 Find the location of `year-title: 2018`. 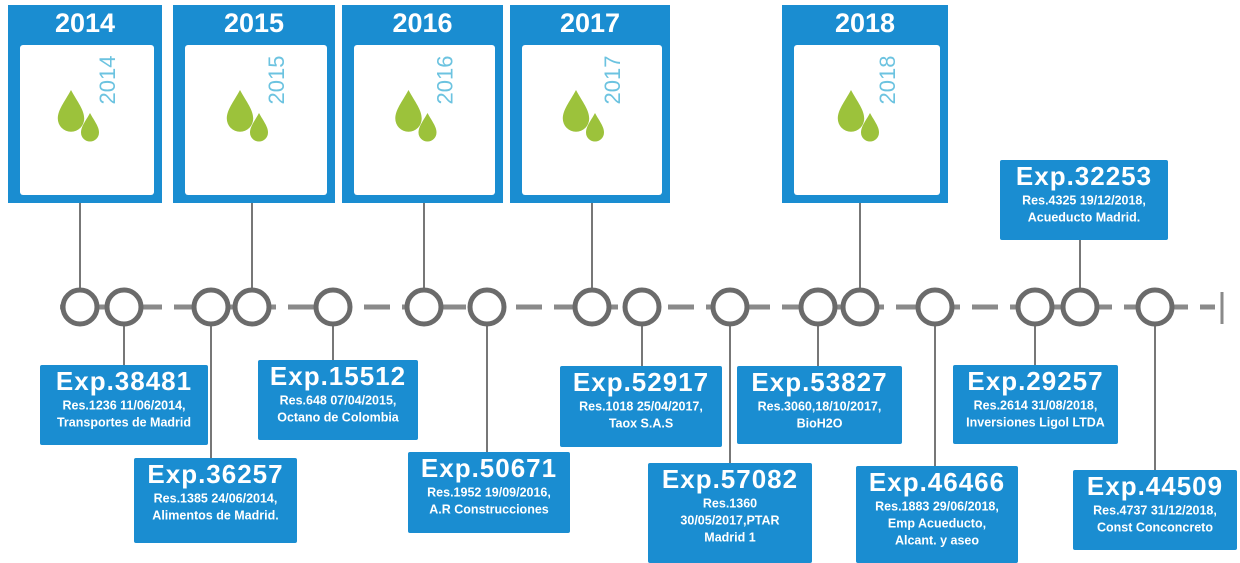

year-title: 2018 is located at coordinates (865, 23).